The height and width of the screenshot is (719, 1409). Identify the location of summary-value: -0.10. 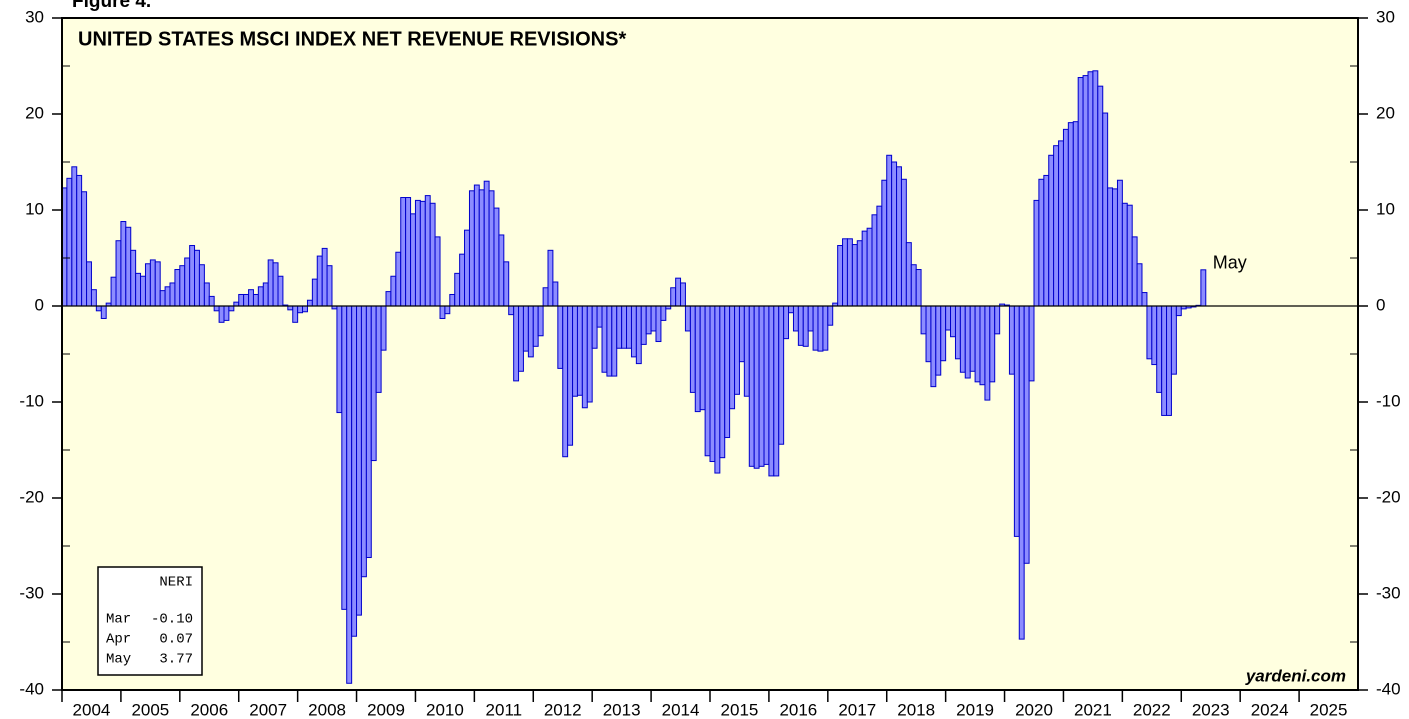
(172, 620).